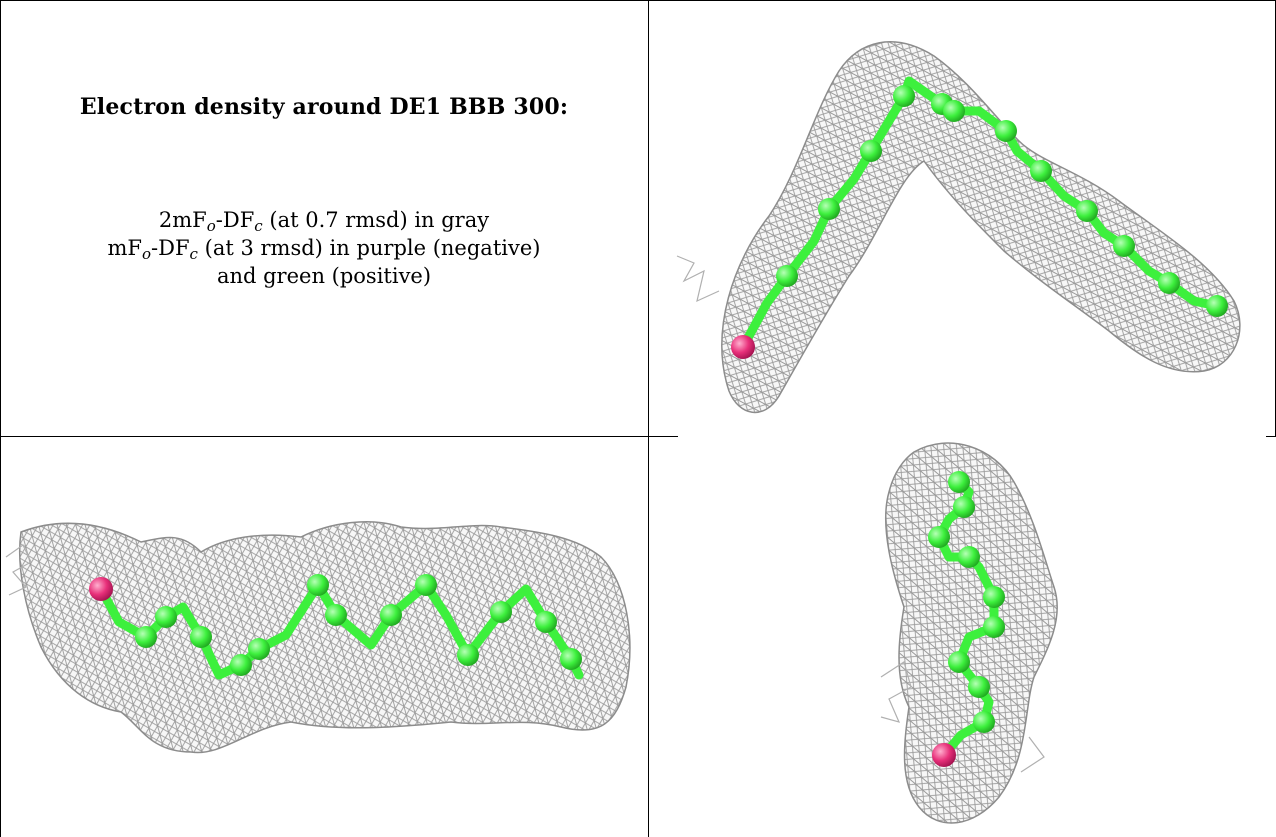  I want to click on table-border-left, so click(0, 418).